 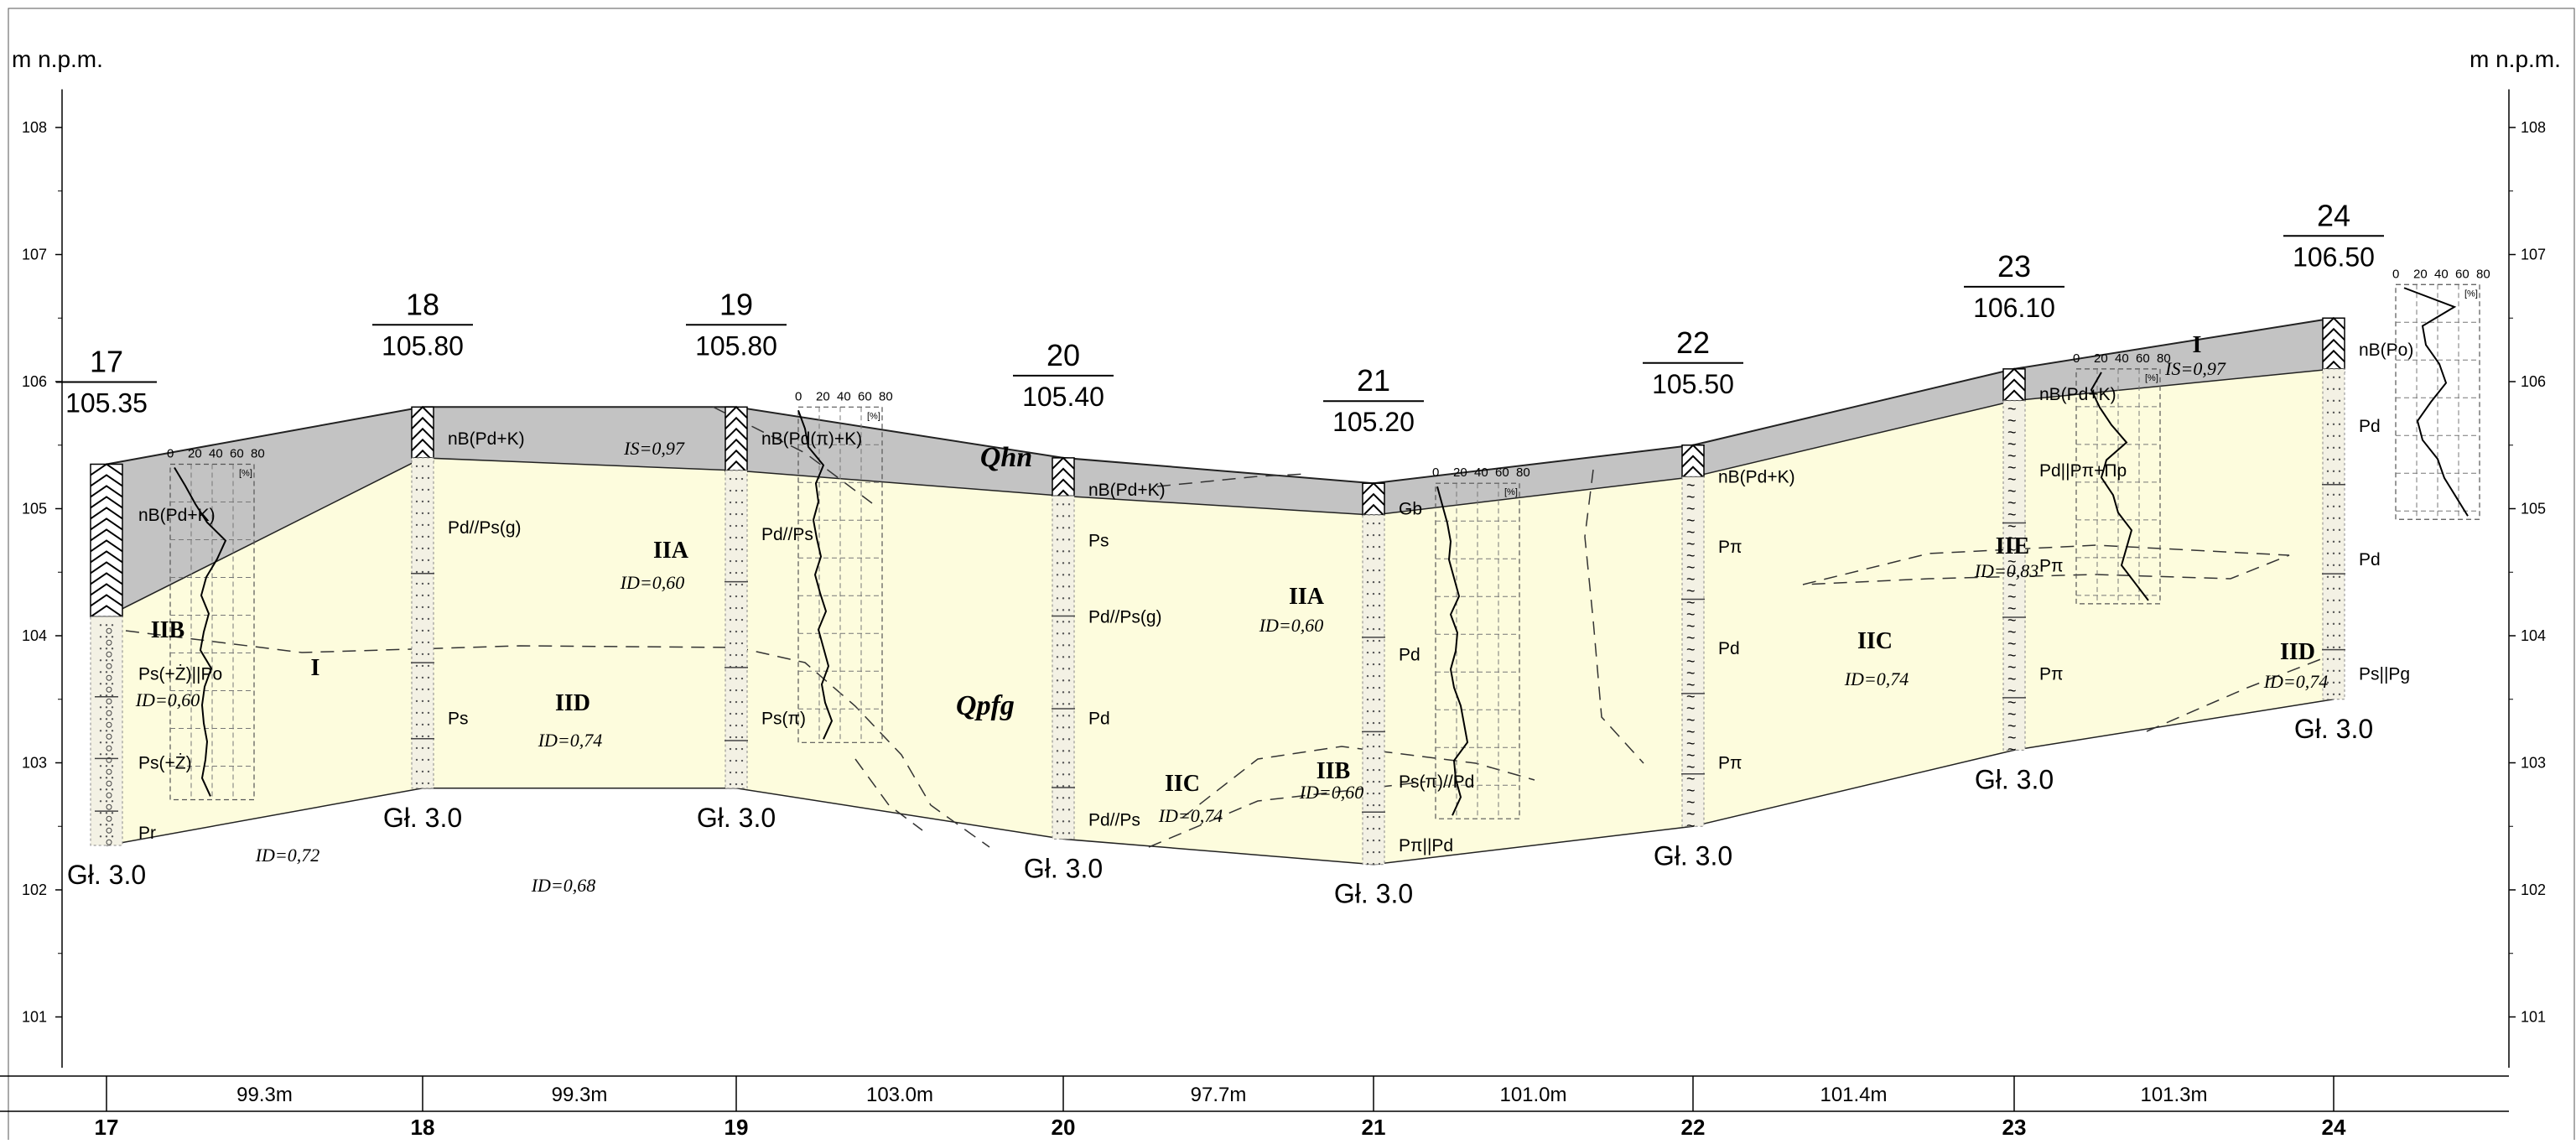 I want to click on soil-label: Ps(+Ż), so click(x=165, y=763).